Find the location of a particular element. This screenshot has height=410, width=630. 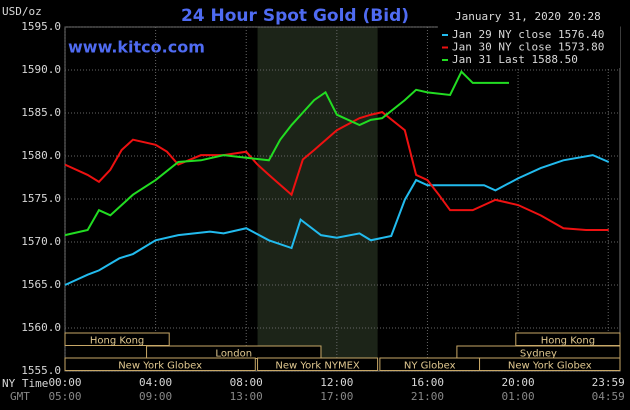

session-label: New York NYMEX is located at coordinates (317, 365).